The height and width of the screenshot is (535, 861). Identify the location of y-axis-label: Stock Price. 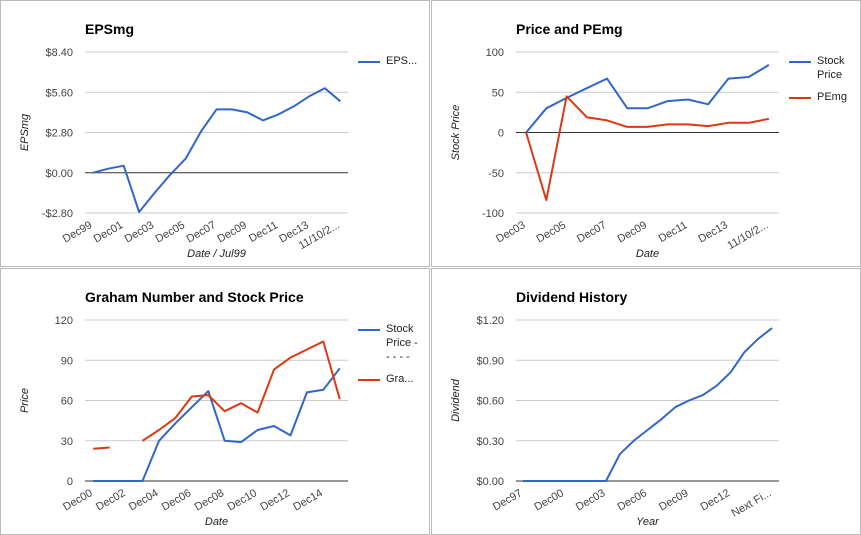
(456, 133).